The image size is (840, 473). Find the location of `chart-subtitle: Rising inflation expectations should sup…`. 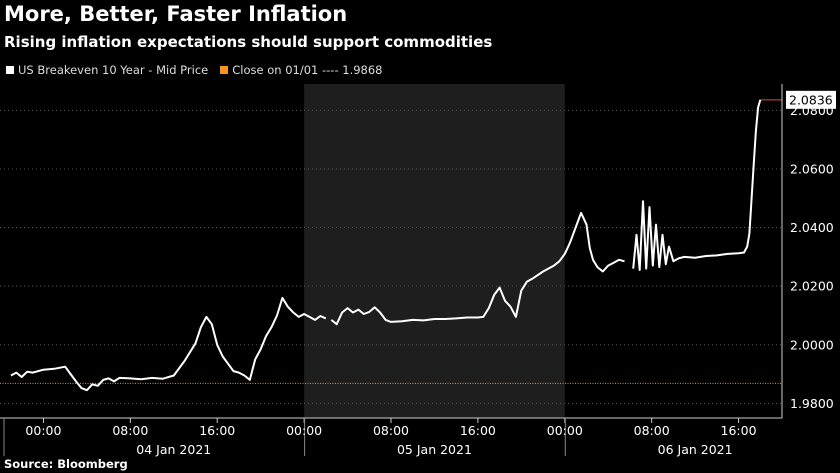

chart-subtitle: Rising inflation expectations should sup… is located at coordinates (248, 42).